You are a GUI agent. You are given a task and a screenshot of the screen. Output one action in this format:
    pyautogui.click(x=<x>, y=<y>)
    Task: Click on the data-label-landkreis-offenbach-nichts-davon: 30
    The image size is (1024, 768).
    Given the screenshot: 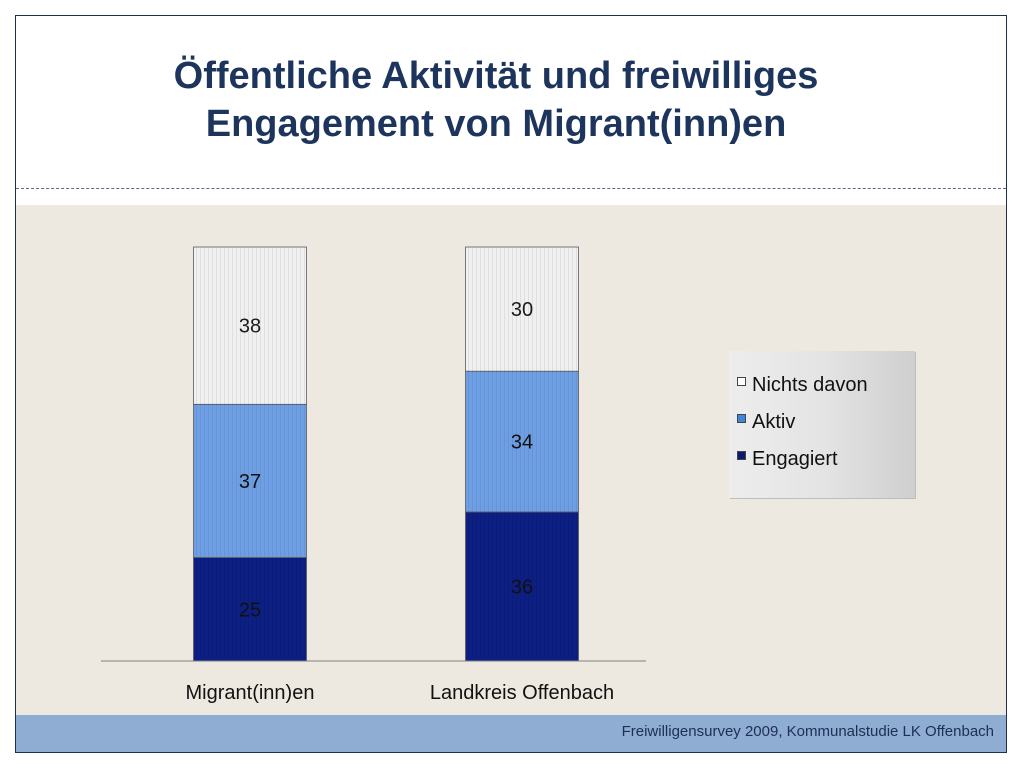 What is the action you would take?
    pyautogui.click(x=522, y=310)
    